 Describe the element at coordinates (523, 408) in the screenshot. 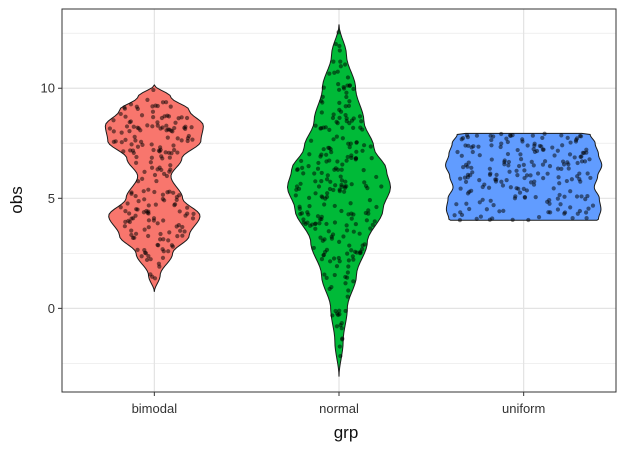

I see `x-tick-label-uniform: uniform` at that location.